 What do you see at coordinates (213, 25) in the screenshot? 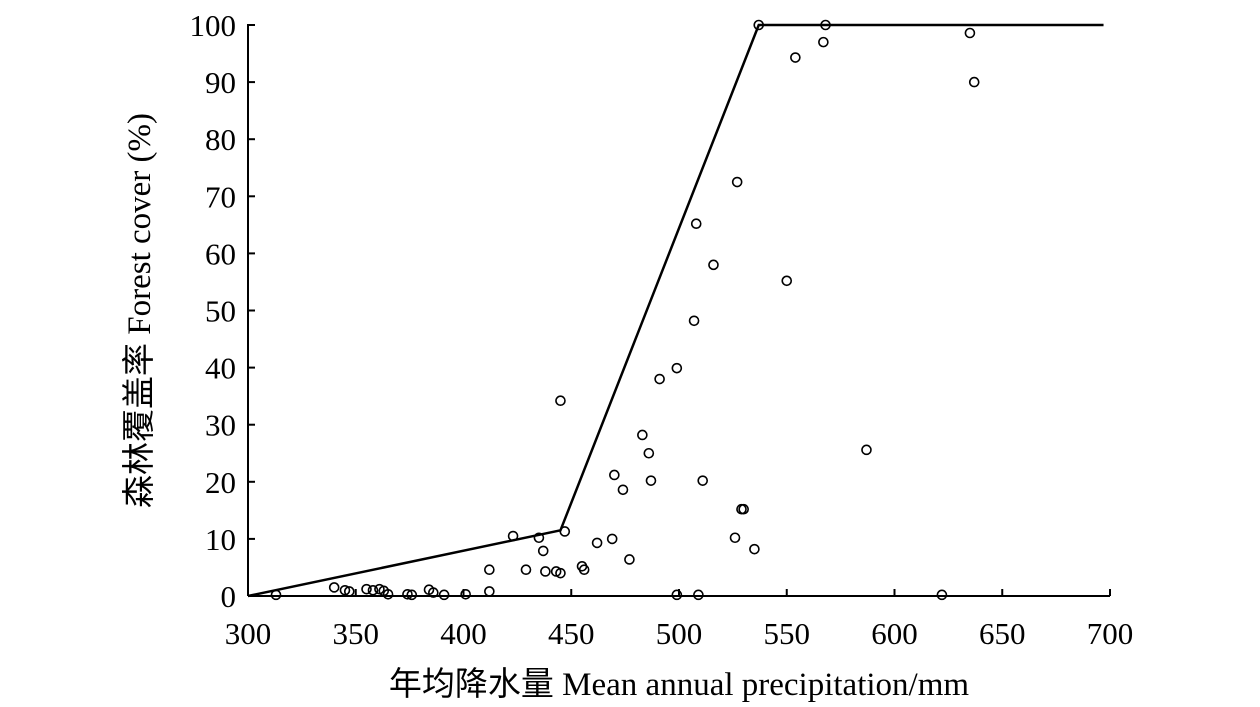
I see `y-tick-label: 100` at bounding box center [213, 25].